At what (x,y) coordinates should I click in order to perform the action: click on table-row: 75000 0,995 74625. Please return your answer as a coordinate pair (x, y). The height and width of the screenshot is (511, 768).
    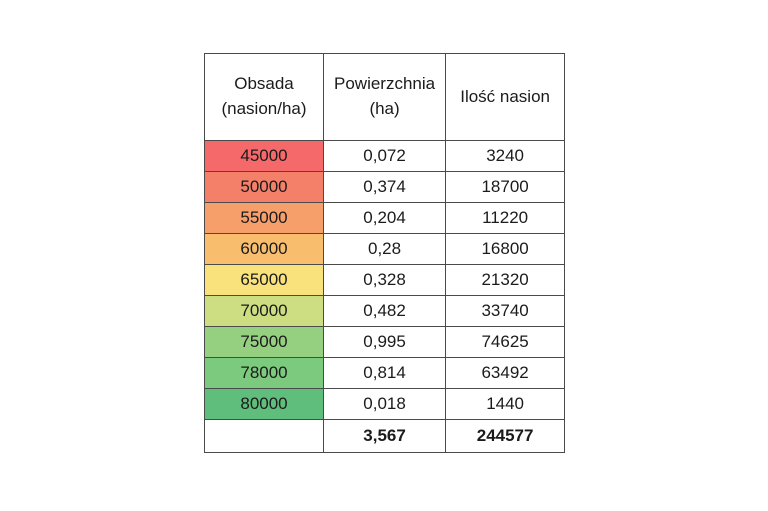
    Looking at the image, I should click on (385, 342).